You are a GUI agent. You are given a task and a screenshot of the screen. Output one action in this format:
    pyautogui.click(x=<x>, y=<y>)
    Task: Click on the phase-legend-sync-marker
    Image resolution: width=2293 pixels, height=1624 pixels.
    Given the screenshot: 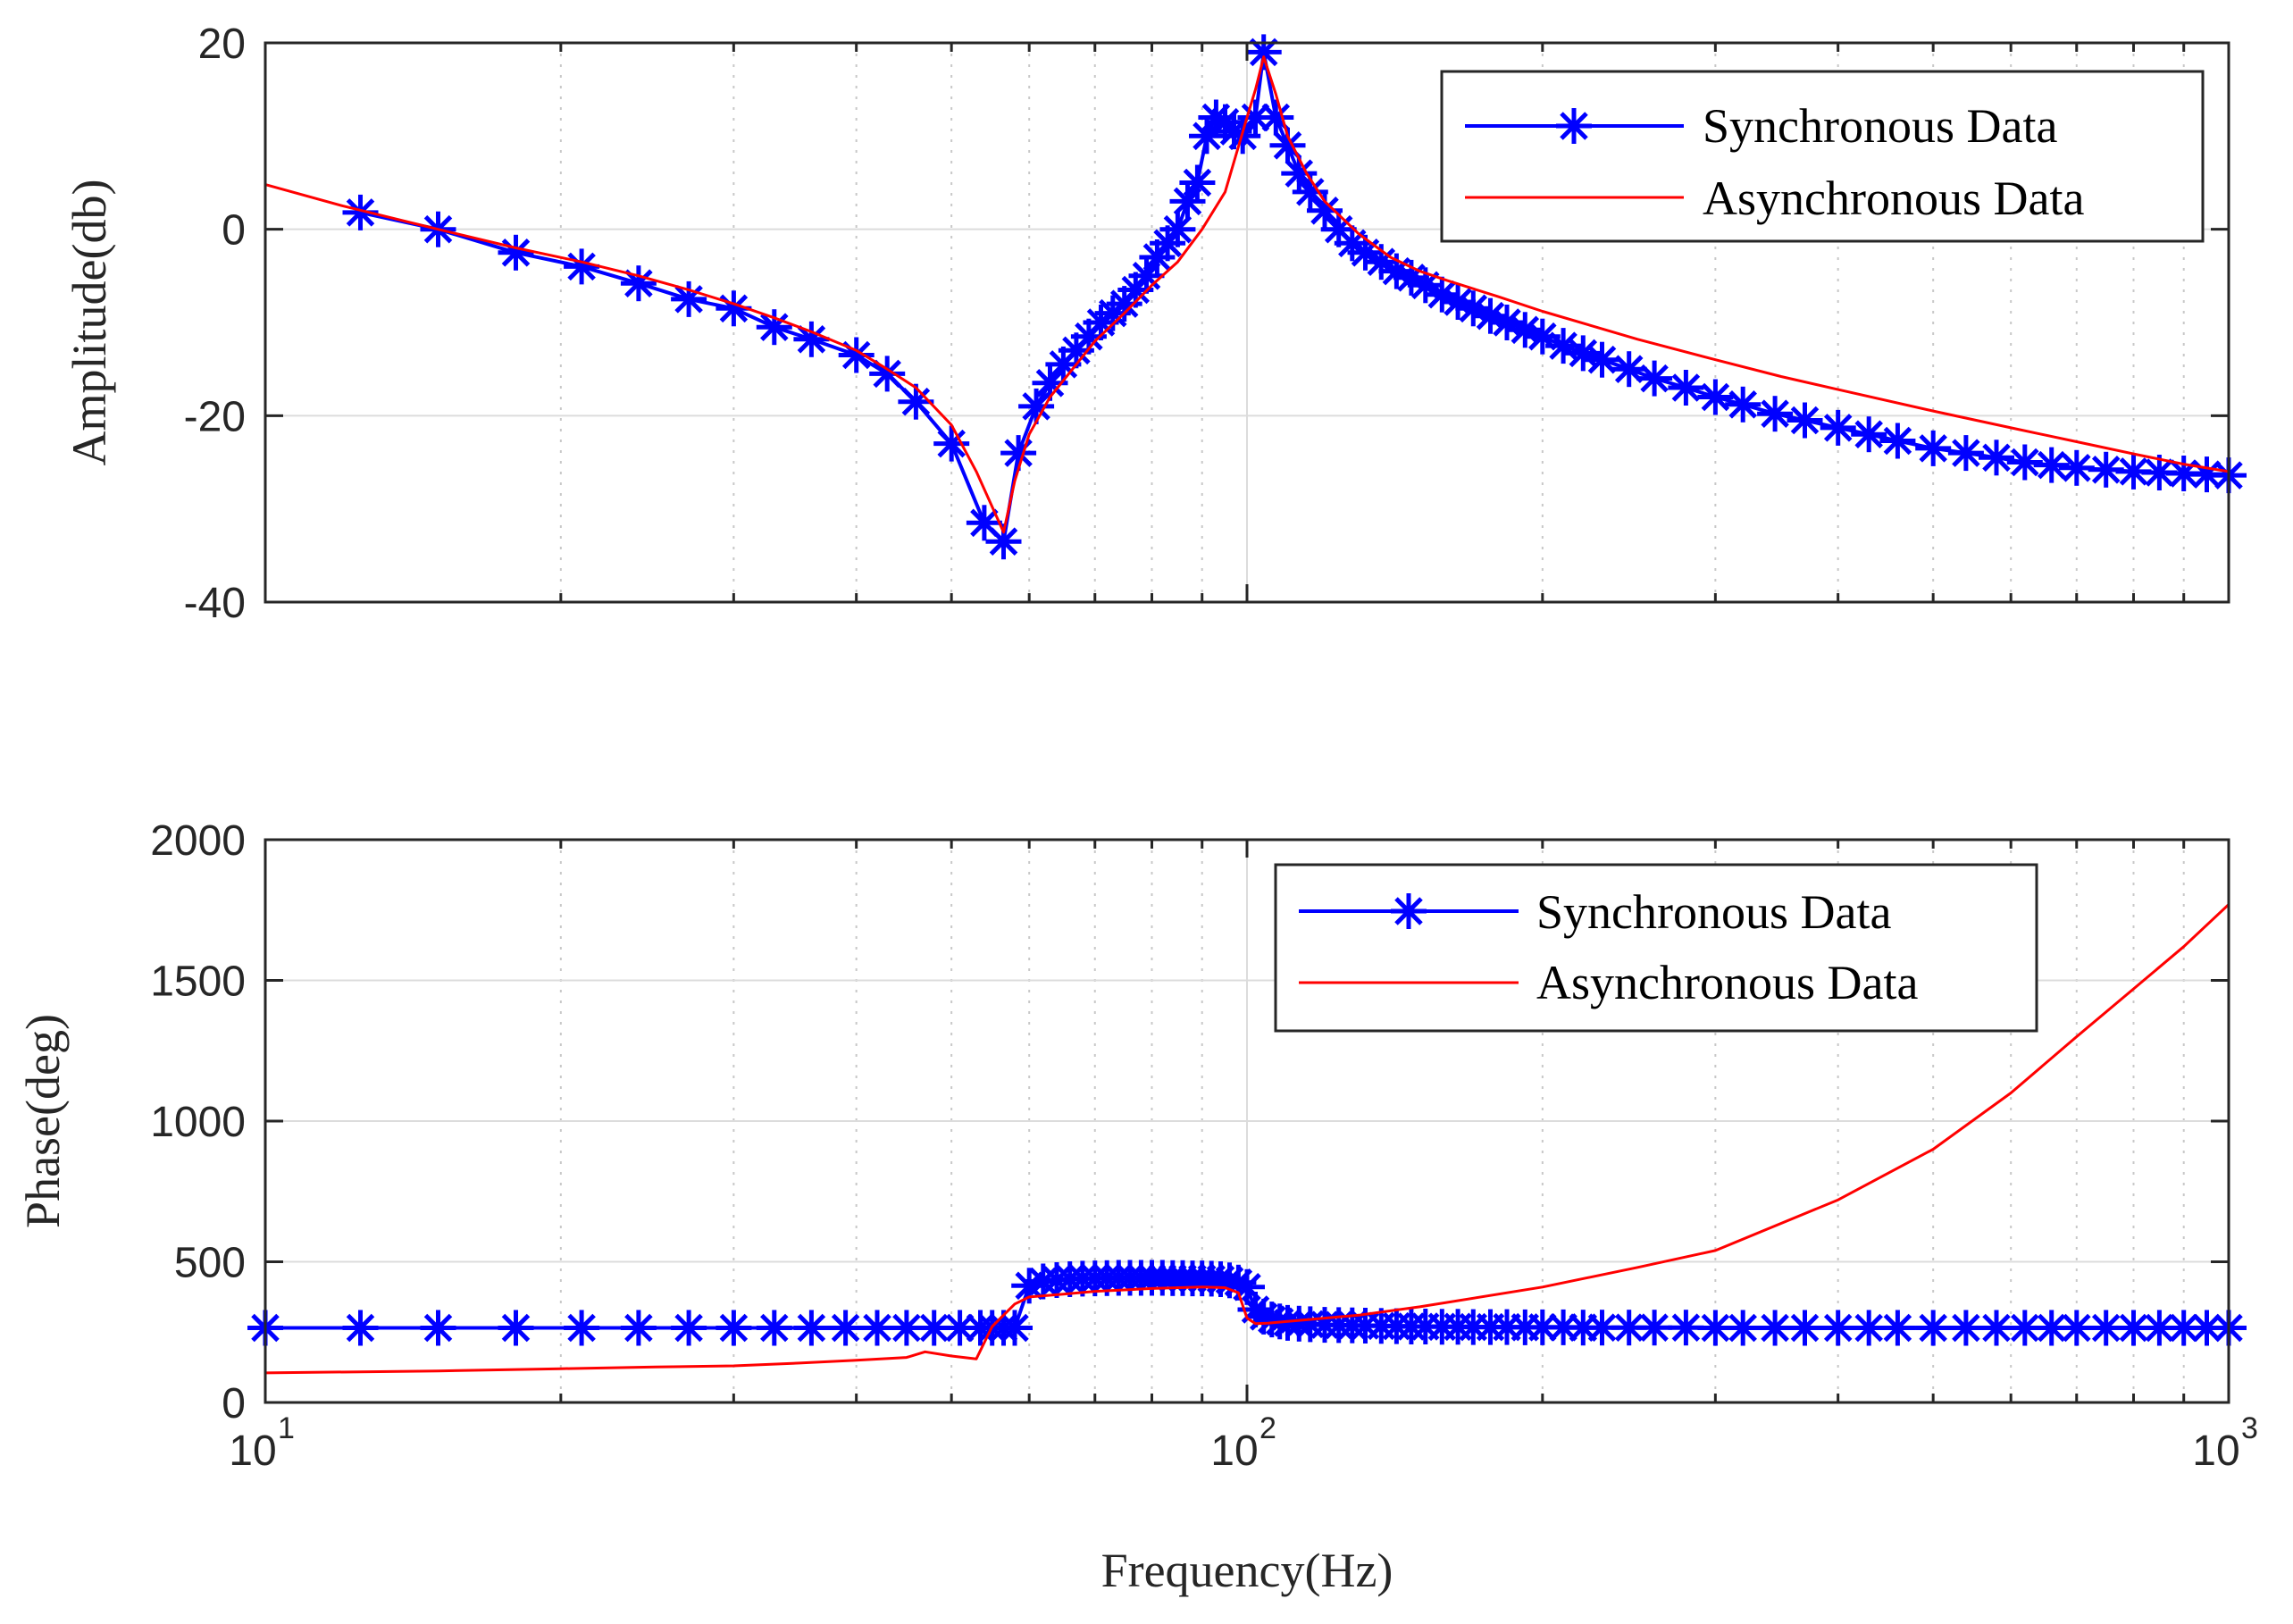 What is the action you would take?
    pyautogui.click(x=1409, y=911)
    